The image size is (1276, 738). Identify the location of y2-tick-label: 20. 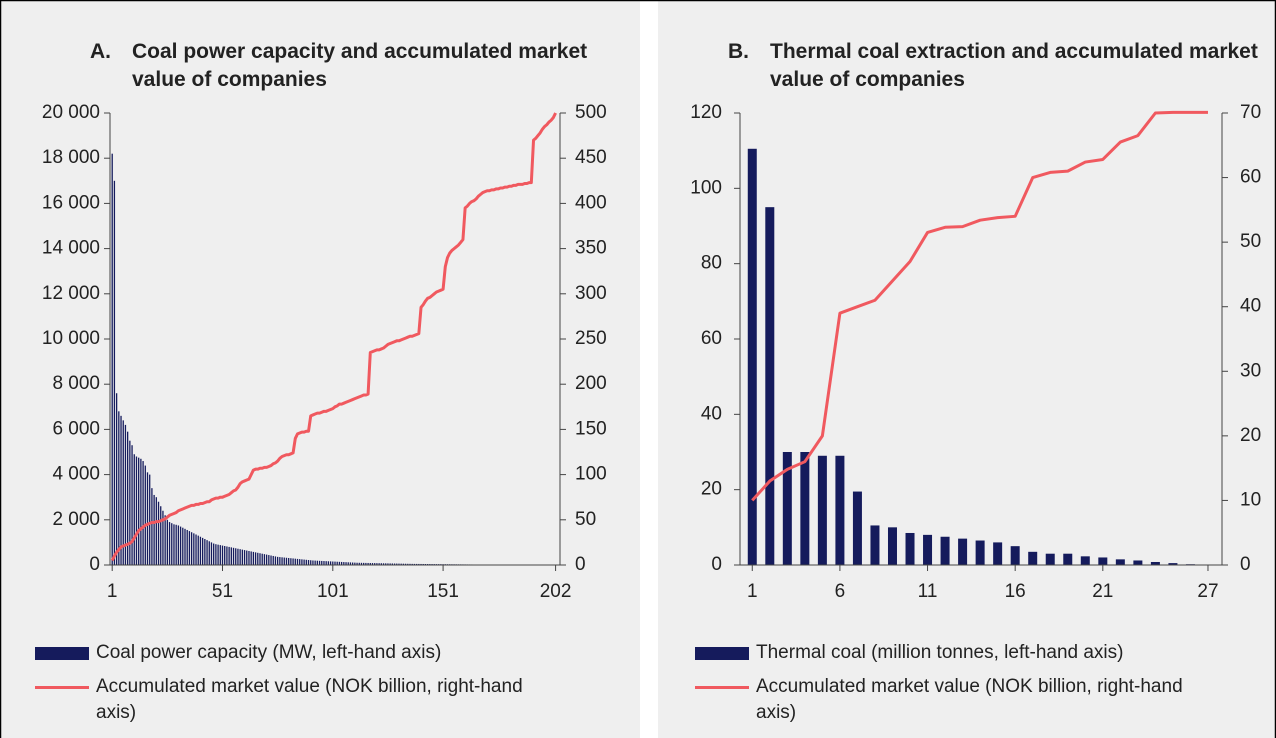
(1250, 435).